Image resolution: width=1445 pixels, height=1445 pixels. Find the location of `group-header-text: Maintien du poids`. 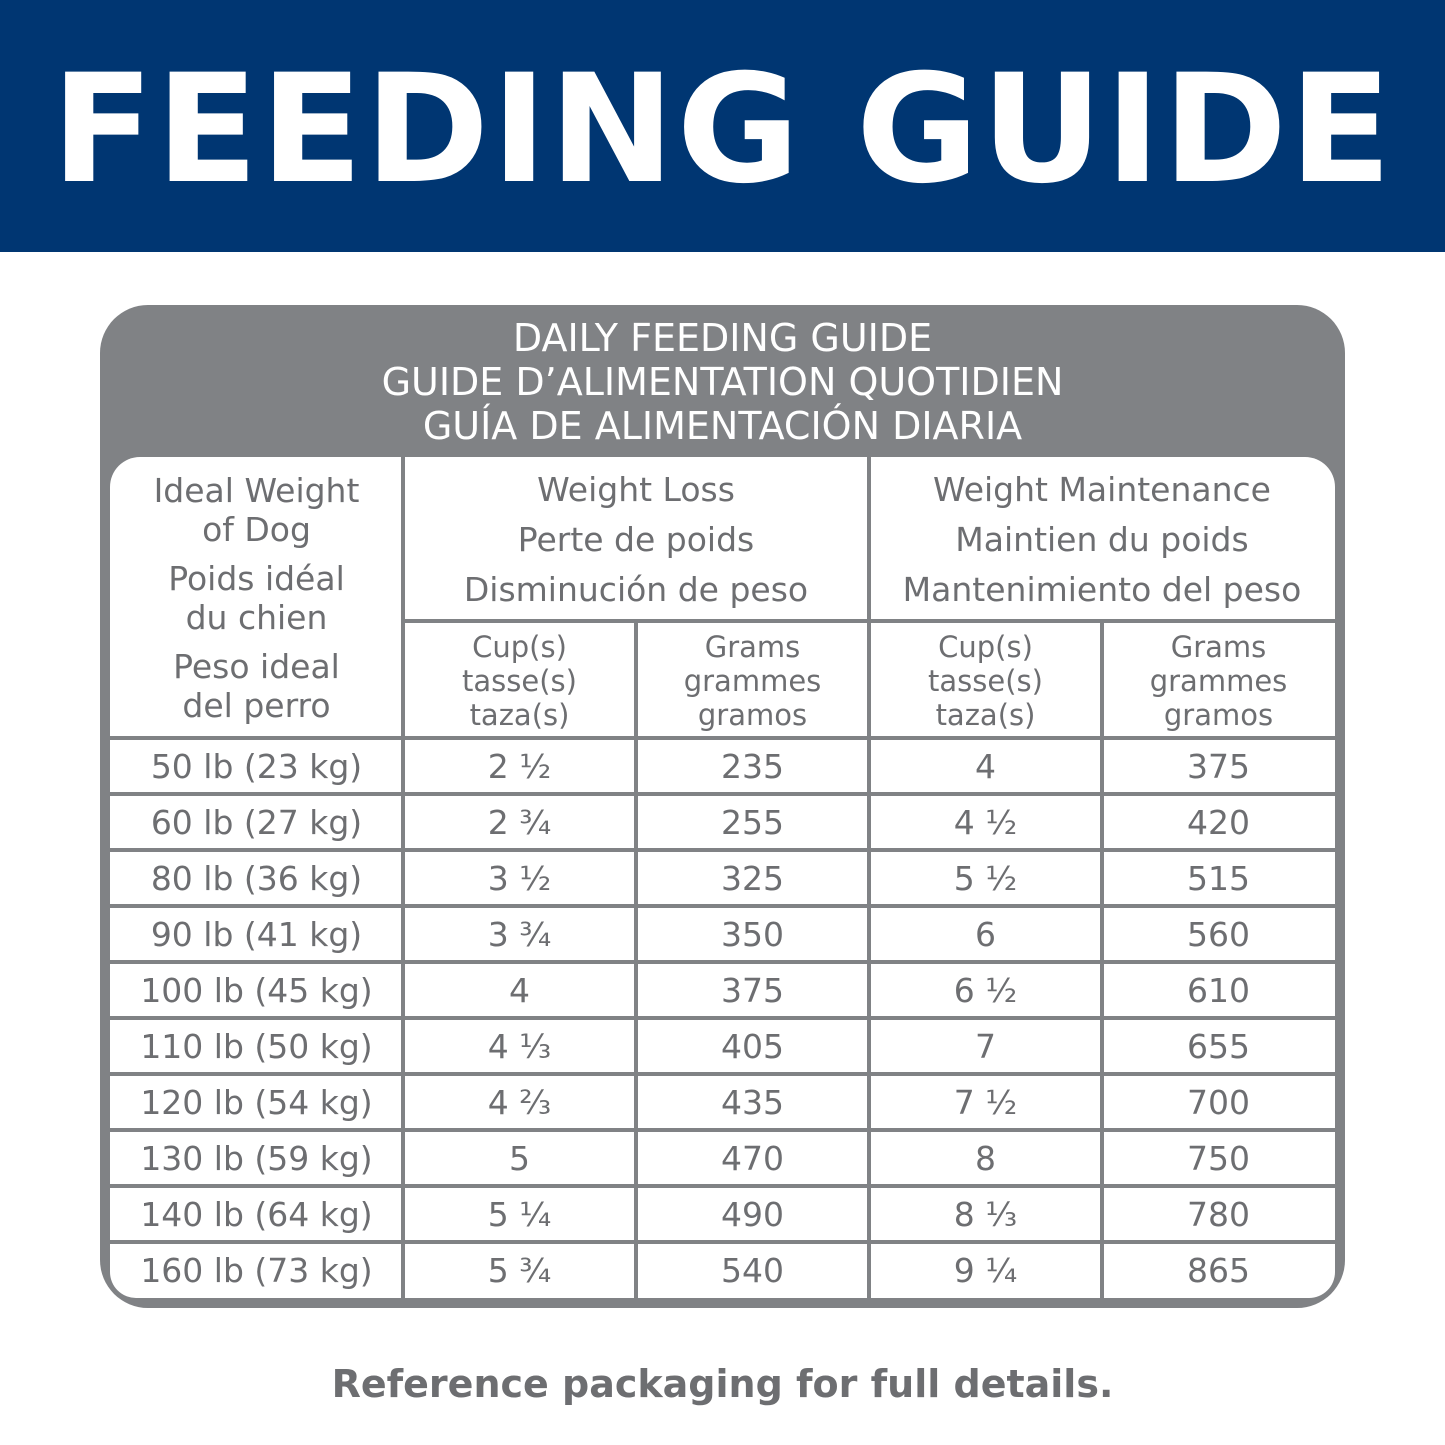

group-header-text: Maintien du poids is located at coordinates (1102, 539).